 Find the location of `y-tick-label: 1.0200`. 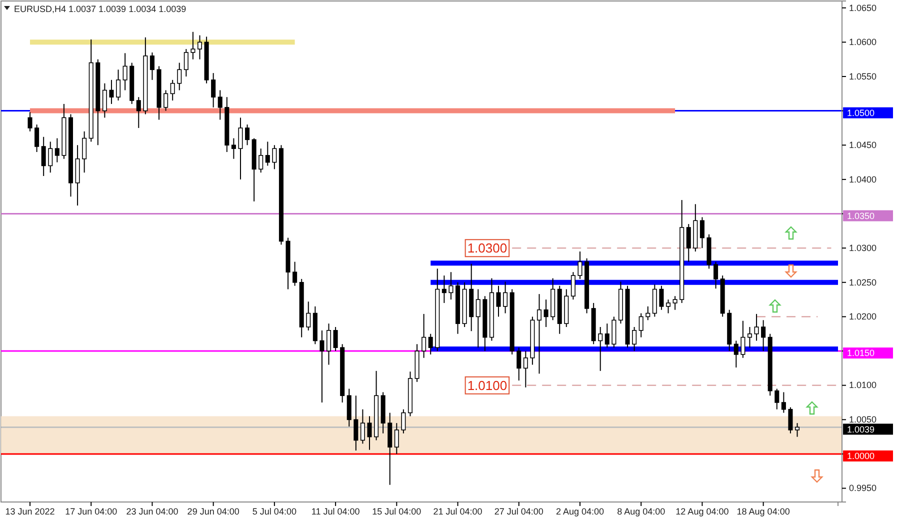

y-tick-label: 1.0200 is located at coordinates (863, 317).